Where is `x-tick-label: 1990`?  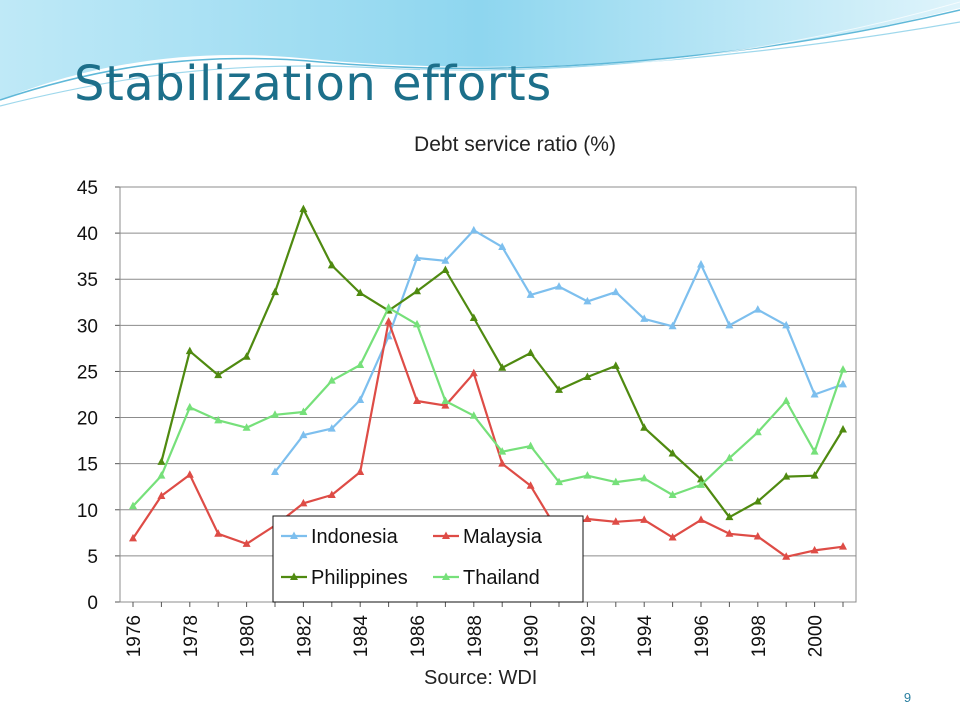 x-tick-label: 1990 is located at coordinates (532, 636).